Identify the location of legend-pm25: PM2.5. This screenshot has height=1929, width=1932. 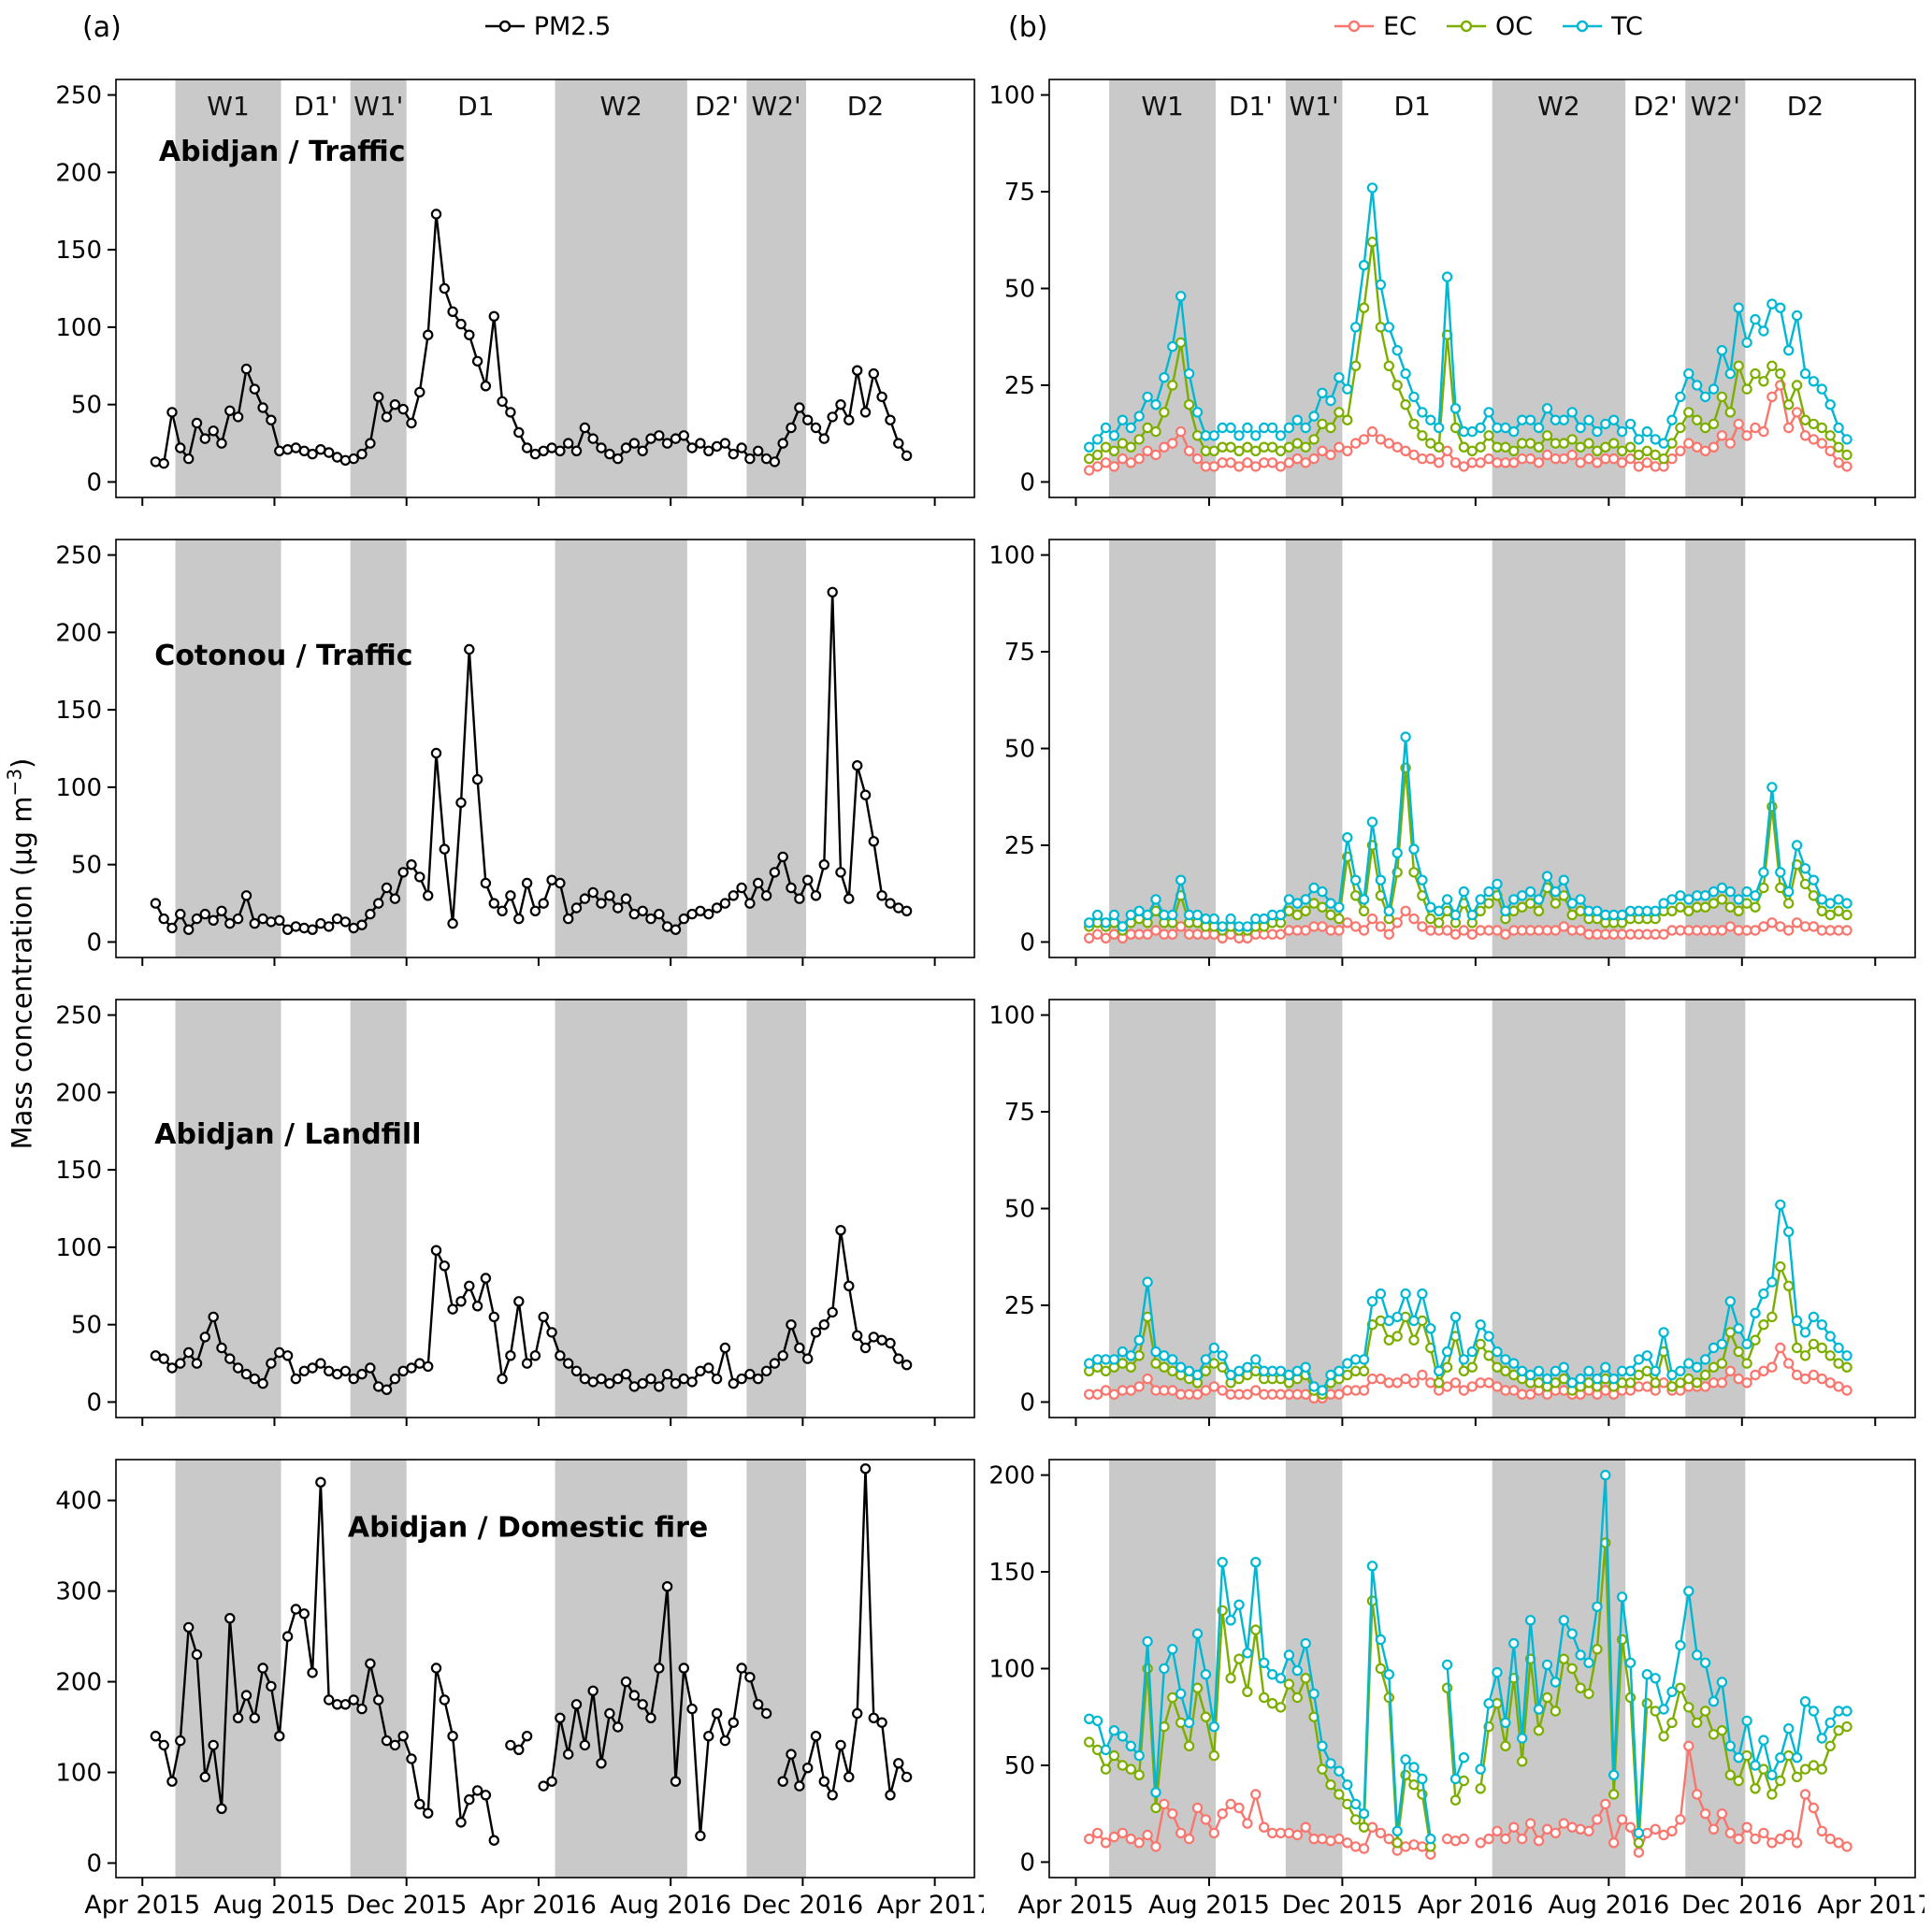
(547, 26).